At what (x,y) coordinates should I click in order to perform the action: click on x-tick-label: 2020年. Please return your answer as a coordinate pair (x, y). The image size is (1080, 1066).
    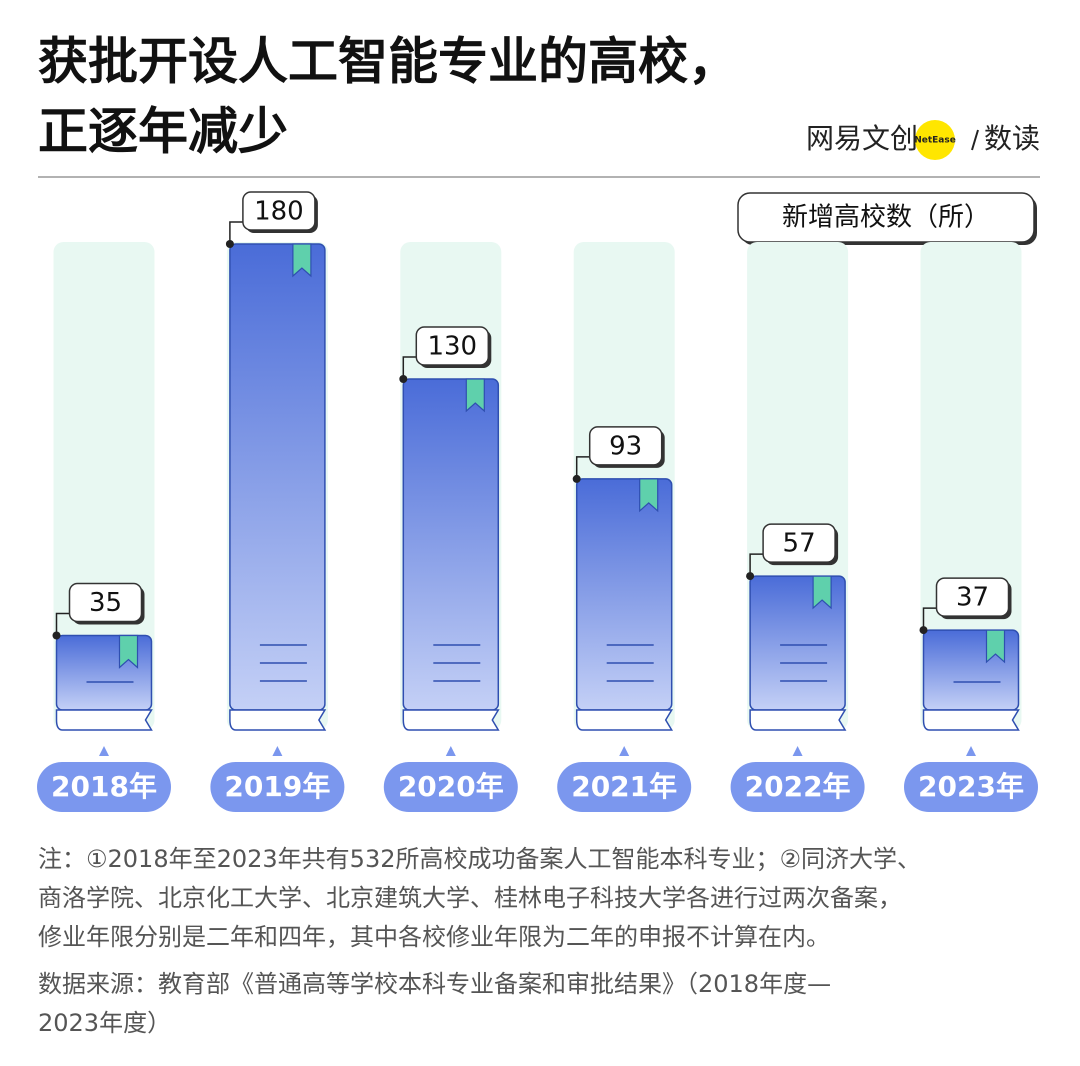
    Looking at the image, I should click on (451, 786).